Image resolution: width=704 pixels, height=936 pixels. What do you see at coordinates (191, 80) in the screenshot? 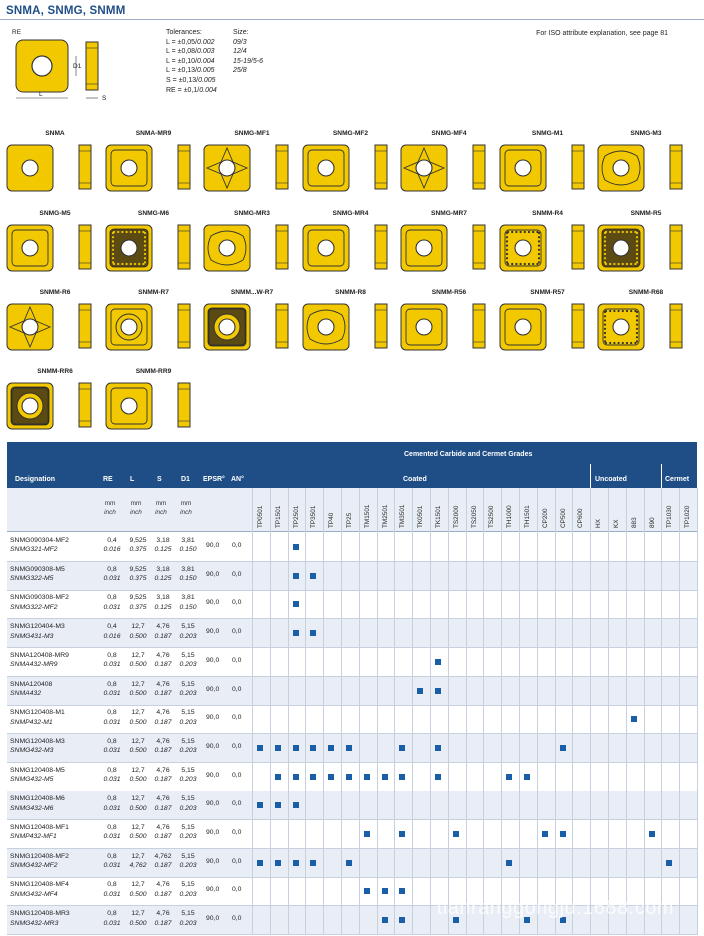
I see `tolerance-line: S = ±0,13/0.005` at bounding box center [191, 80].